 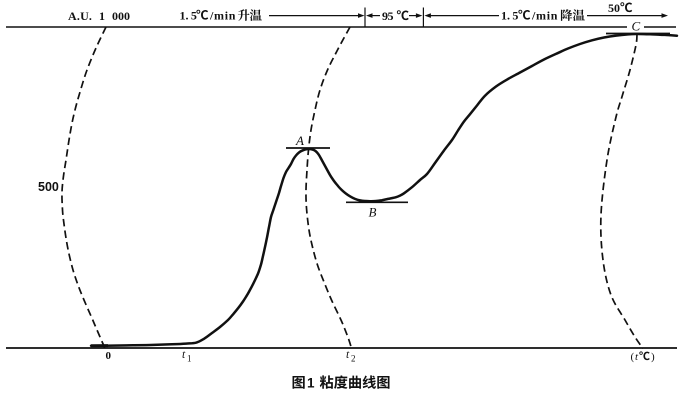 What do you see at coordinates (109, 356) in the screenshot?
I see `svg-text: 0` at bounding box center [109, 356].